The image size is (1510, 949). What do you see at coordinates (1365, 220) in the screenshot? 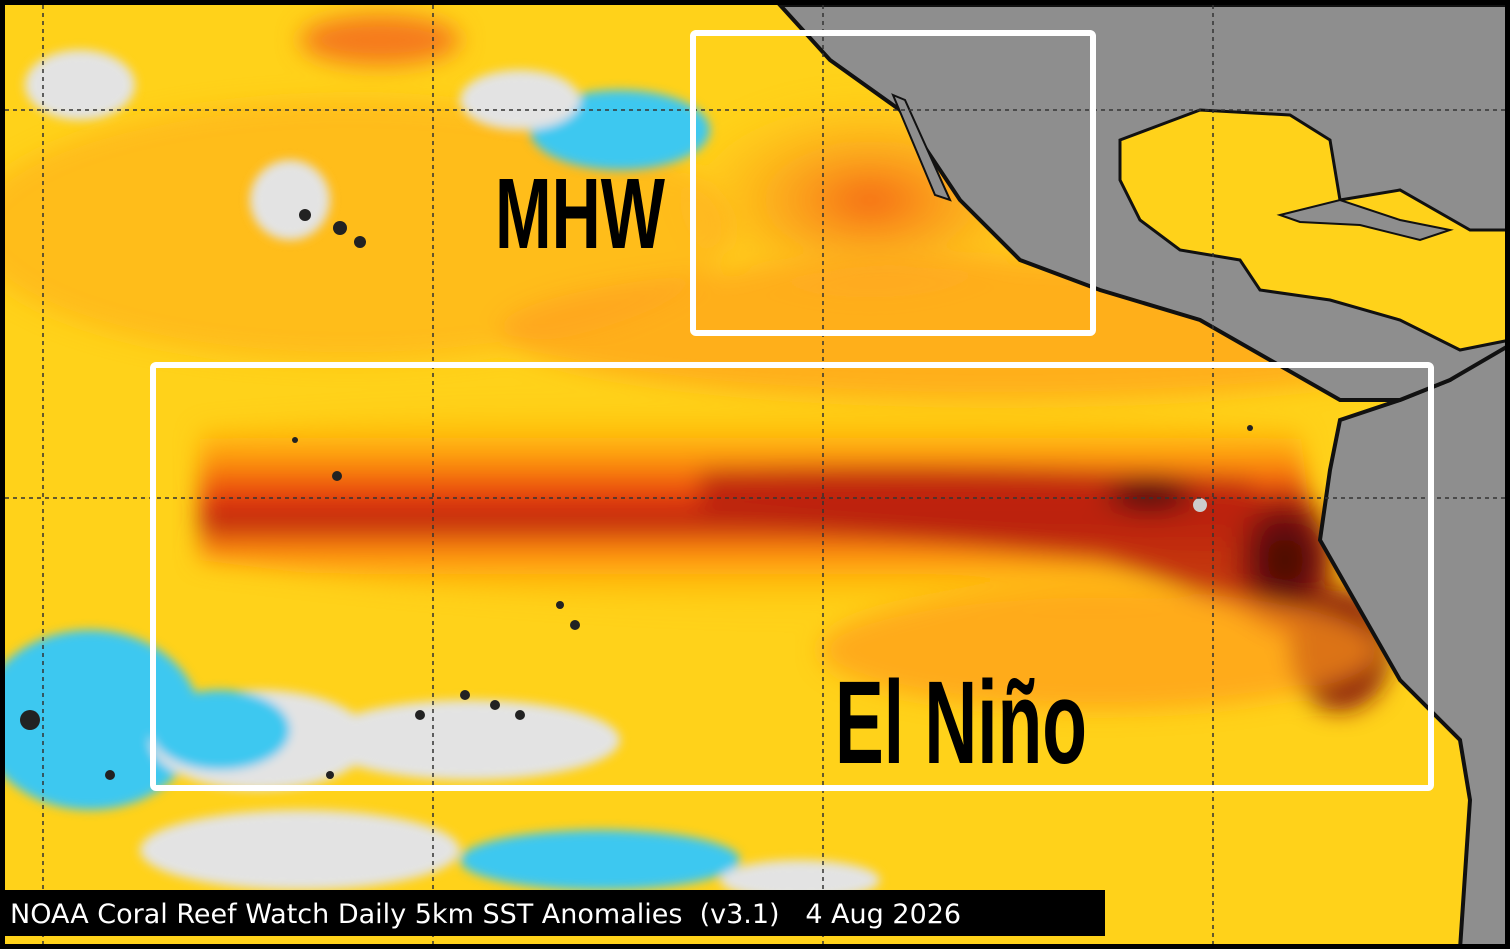
I see `island` at bounding box center [1365, 220].